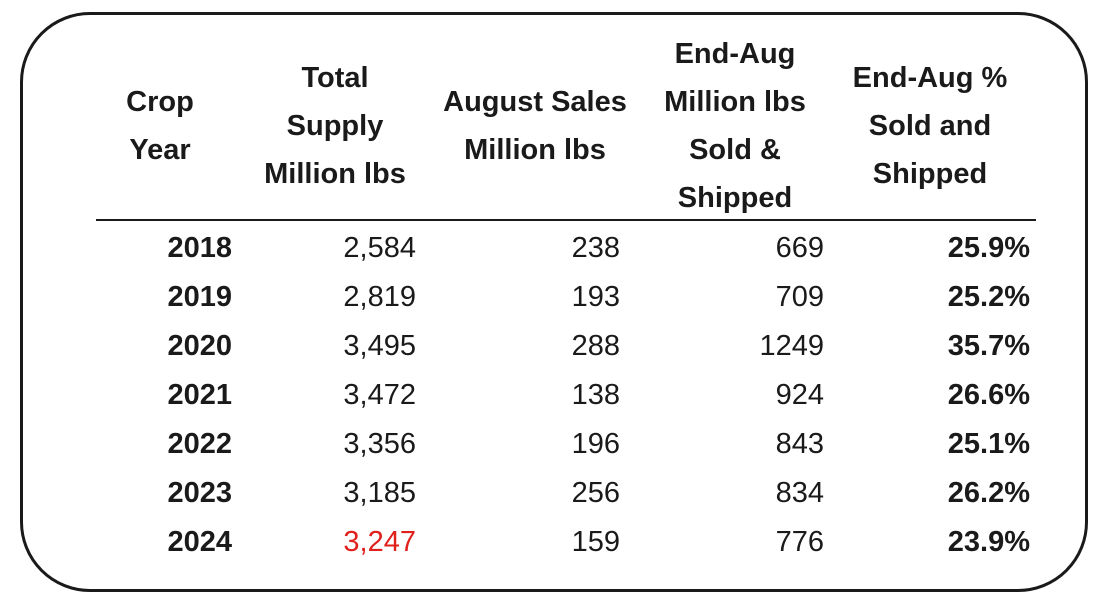 This screenshot has height=609, width=1114. Describe the element at coordinates (595, 493) in the screenshot. I see `cell-august-sales: 256` at that location.